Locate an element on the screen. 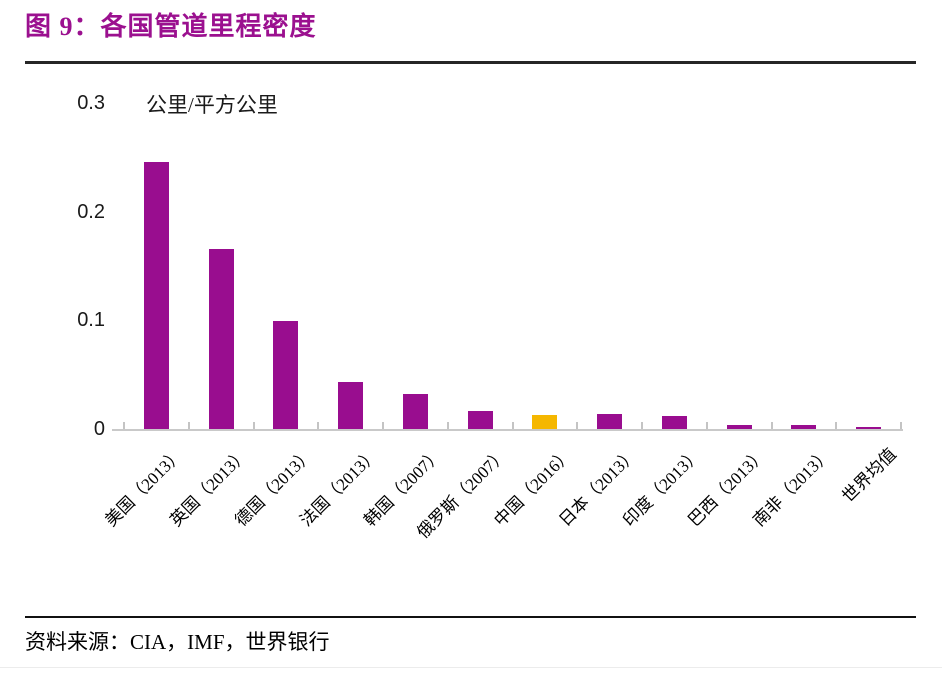 The height and width of the screenshot is (675, 942). category-slot: 韩国（2007） is located at coordinates (404, 316).